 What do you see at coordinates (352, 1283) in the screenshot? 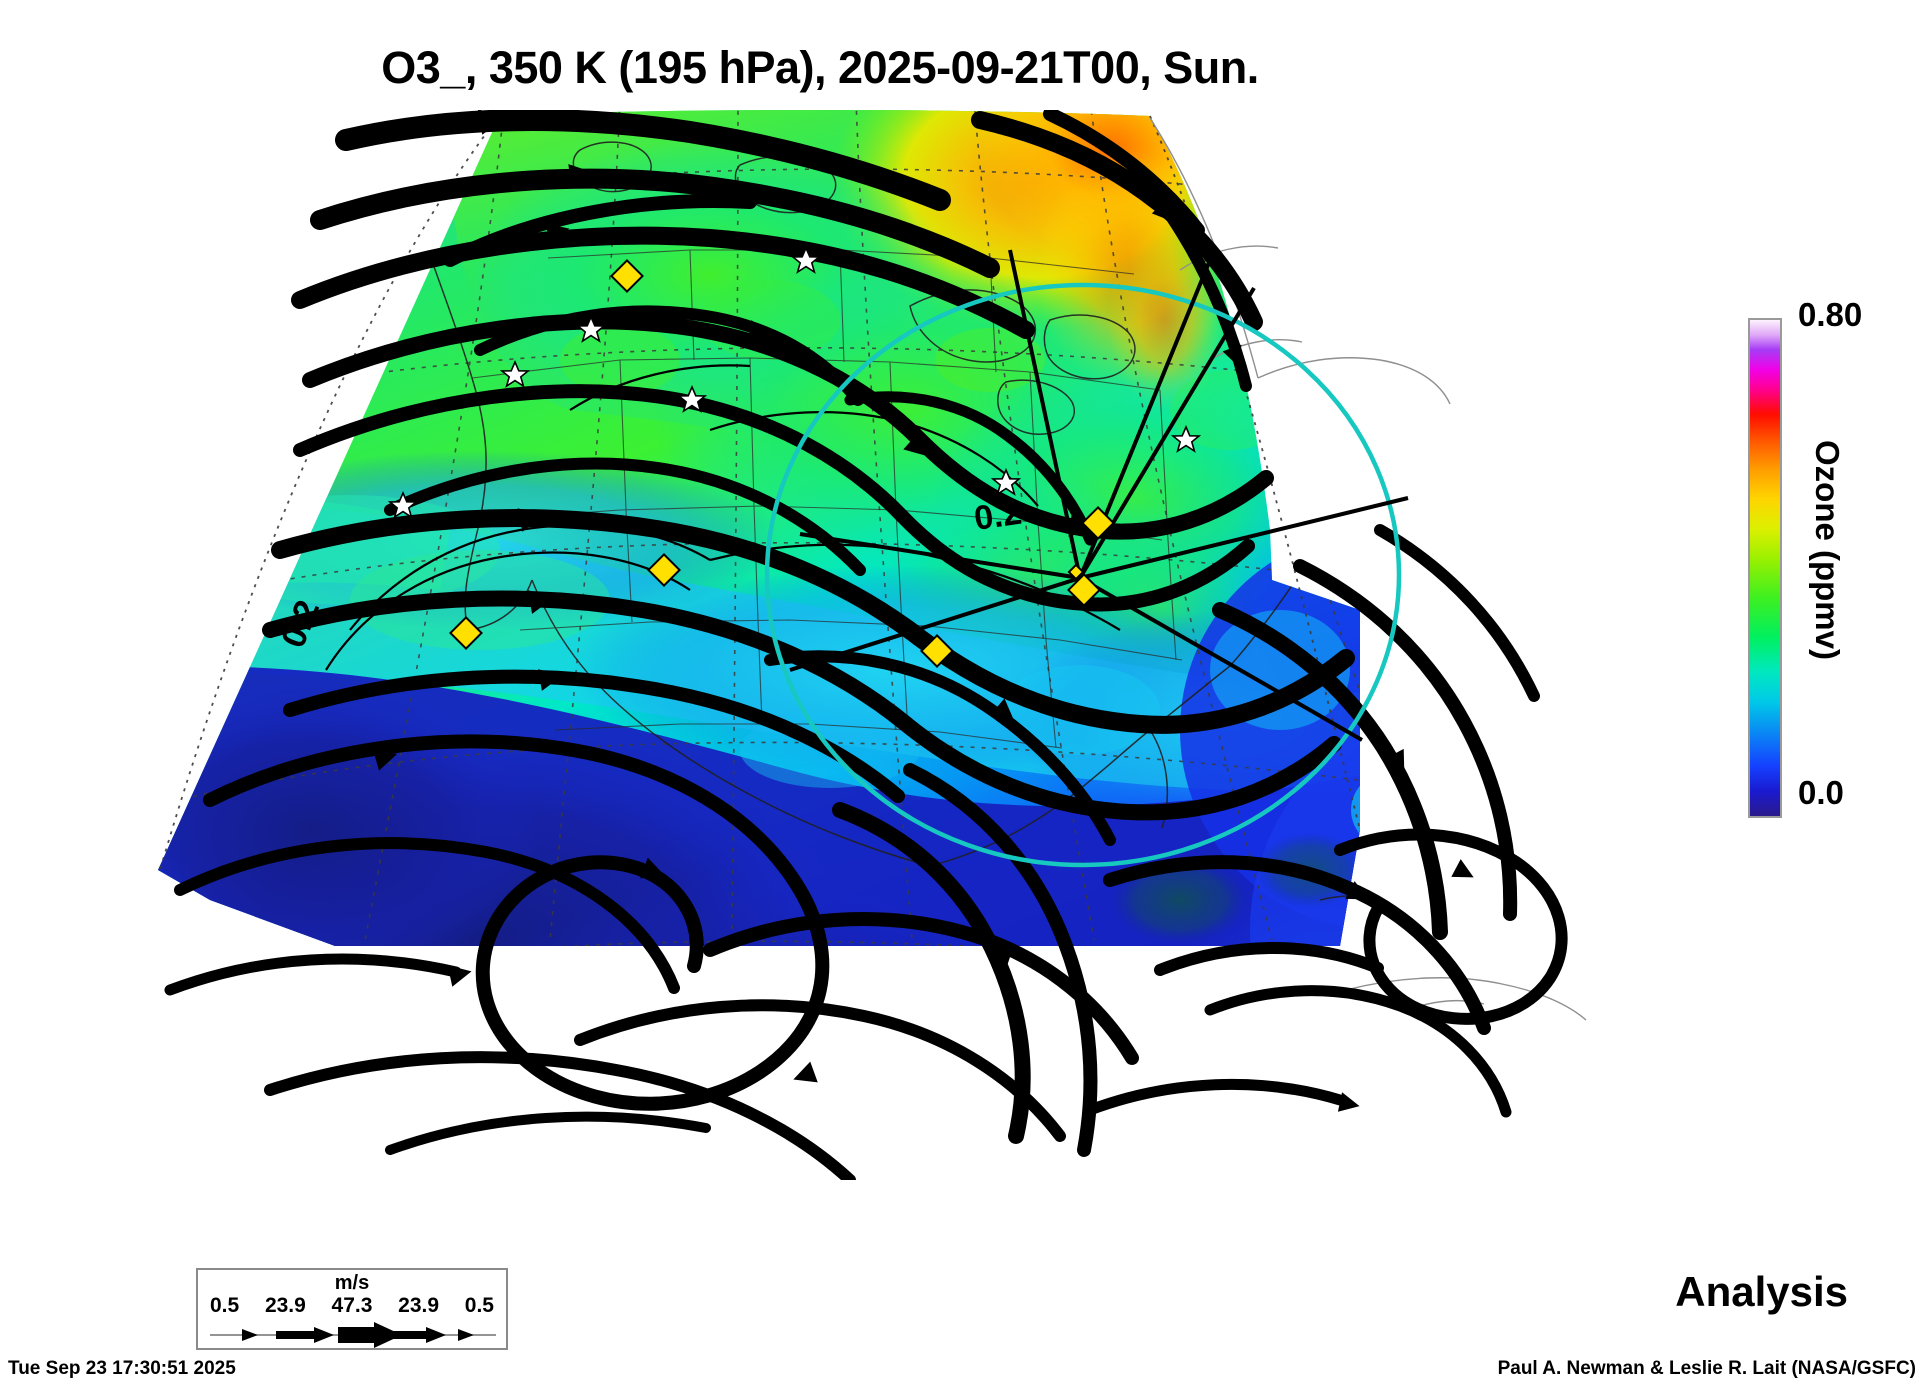
I see `wind-key-units-label: m/s` at bounding box center [352, 1283].